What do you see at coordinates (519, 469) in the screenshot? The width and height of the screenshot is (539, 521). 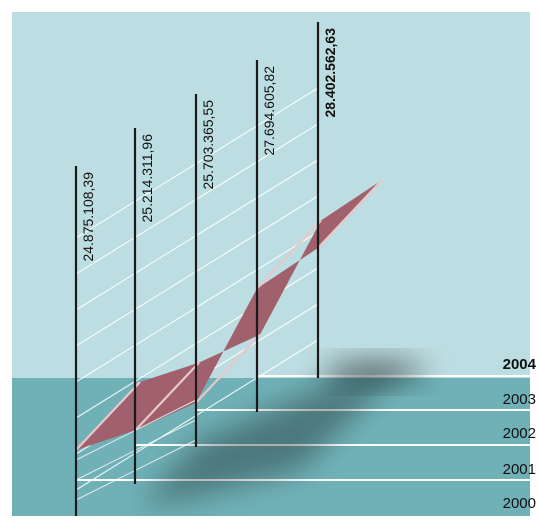 I see `category-label-2001: 2001` at bounding box center [519, 469].